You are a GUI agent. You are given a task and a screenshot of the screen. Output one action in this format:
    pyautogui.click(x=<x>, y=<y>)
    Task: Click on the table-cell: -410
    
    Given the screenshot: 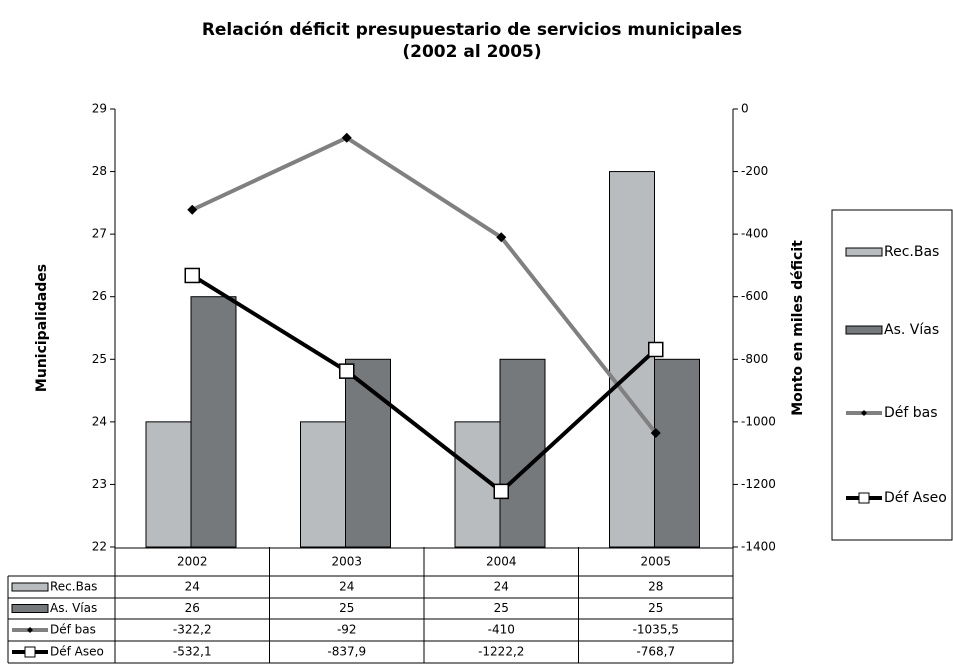 What is the action you would take?
    pyautogui.click(x=501, y=630)
    